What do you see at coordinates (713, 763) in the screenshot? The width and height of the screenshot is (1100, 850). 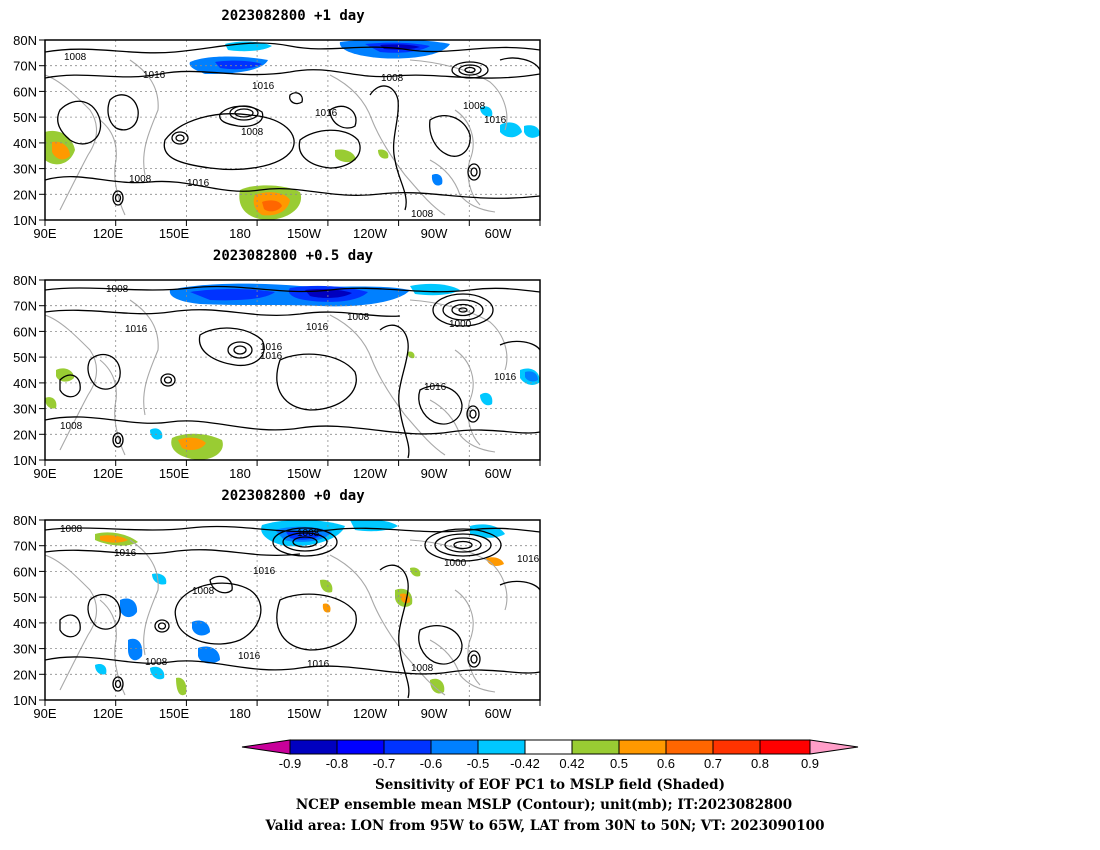 I see `colorbar-label: 0.7` at bounding box center [713, 763].